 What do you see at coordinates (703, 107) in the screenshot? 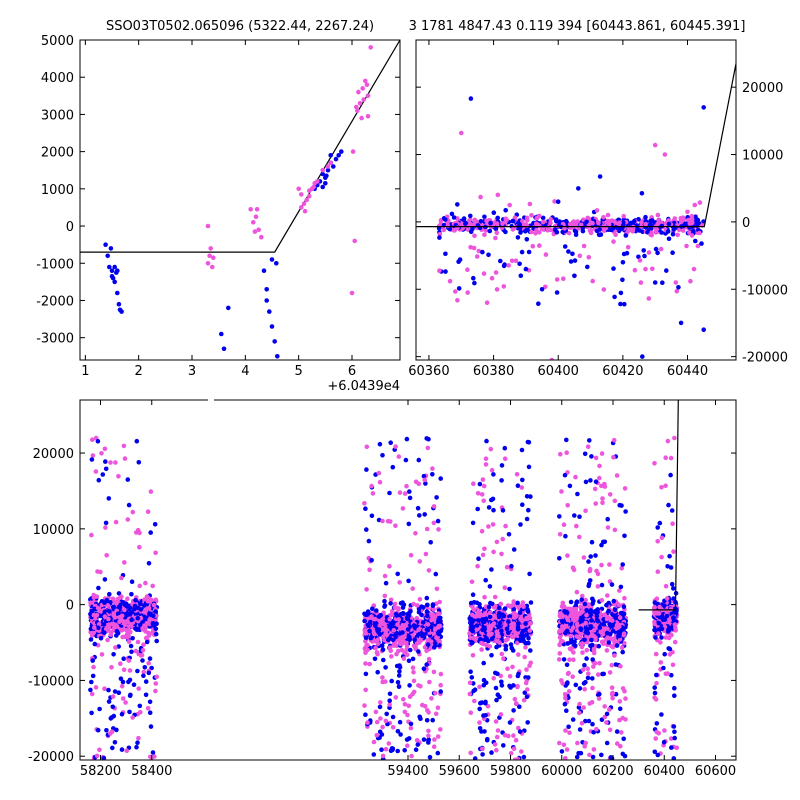
I see `top-right-outlier-blue` at bounding box center [703, 107].